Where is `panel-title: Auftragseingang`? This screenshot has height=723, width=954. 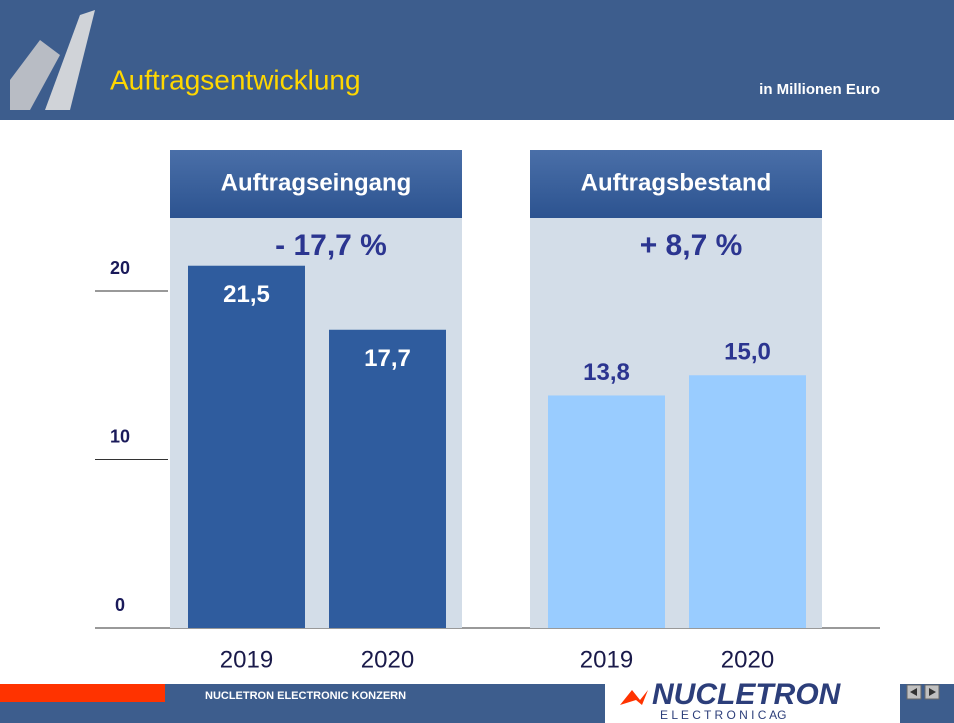
panel-title: Auftragseingang is located at coordinates (316, 182).